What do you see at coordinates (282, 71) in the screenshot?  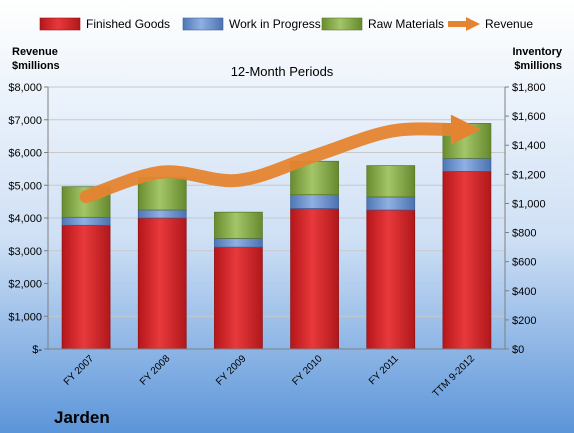 I see `chart-subtitle: 12-Month Periods` at bounding box center [282, 71].